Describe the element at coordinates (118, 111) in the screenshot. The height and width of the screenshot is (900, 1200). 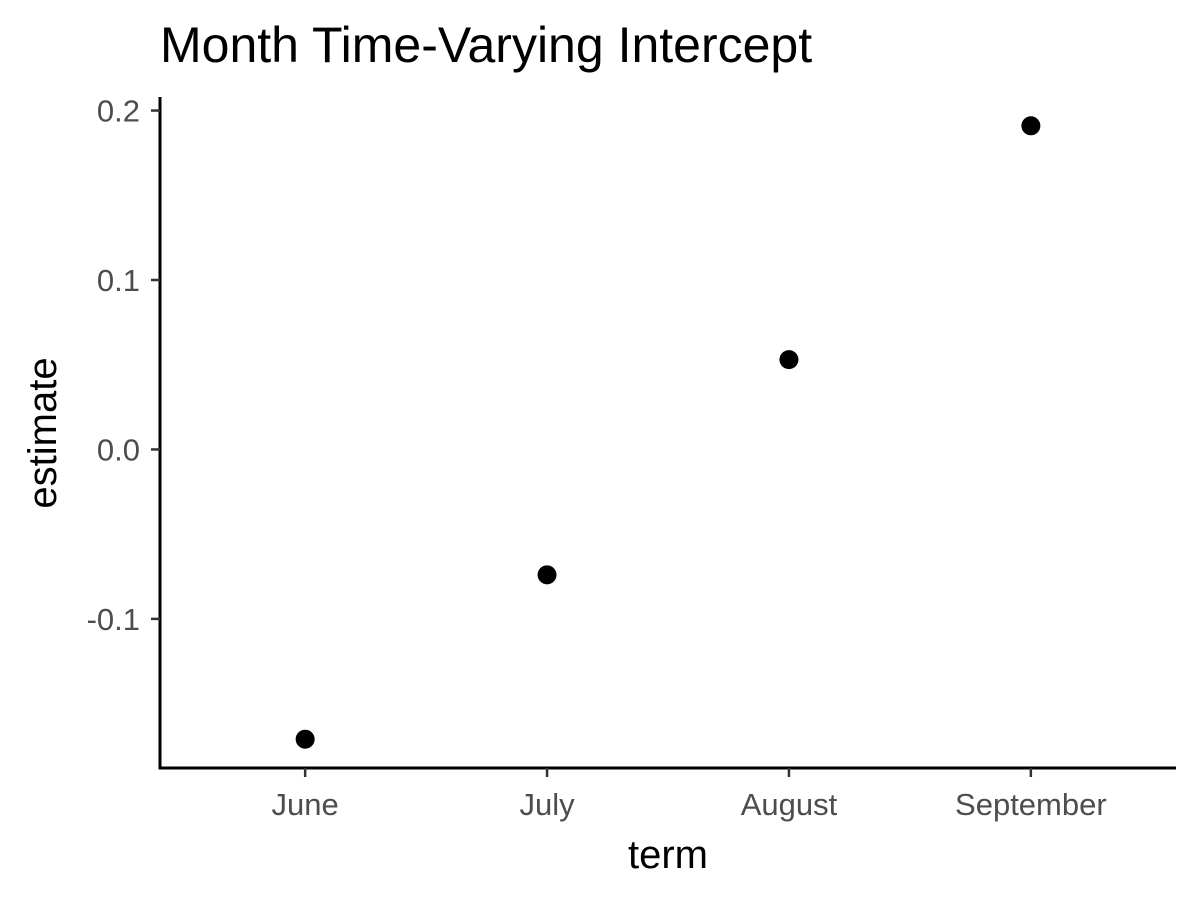
I see `y-tick-label: 0.2` at that location.